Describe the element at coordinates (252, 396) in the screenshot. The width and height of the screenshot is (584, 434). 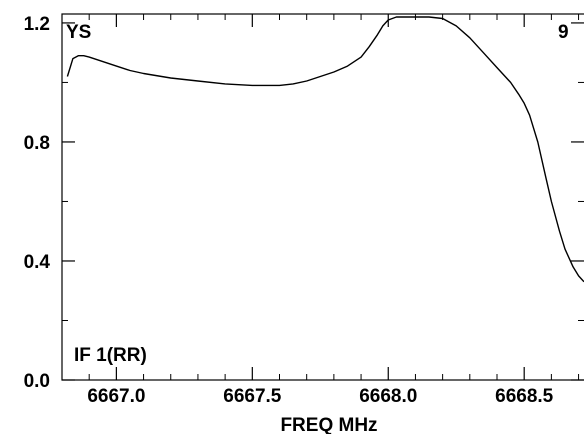
I see `x-tick-label: 6667.5` at that location.